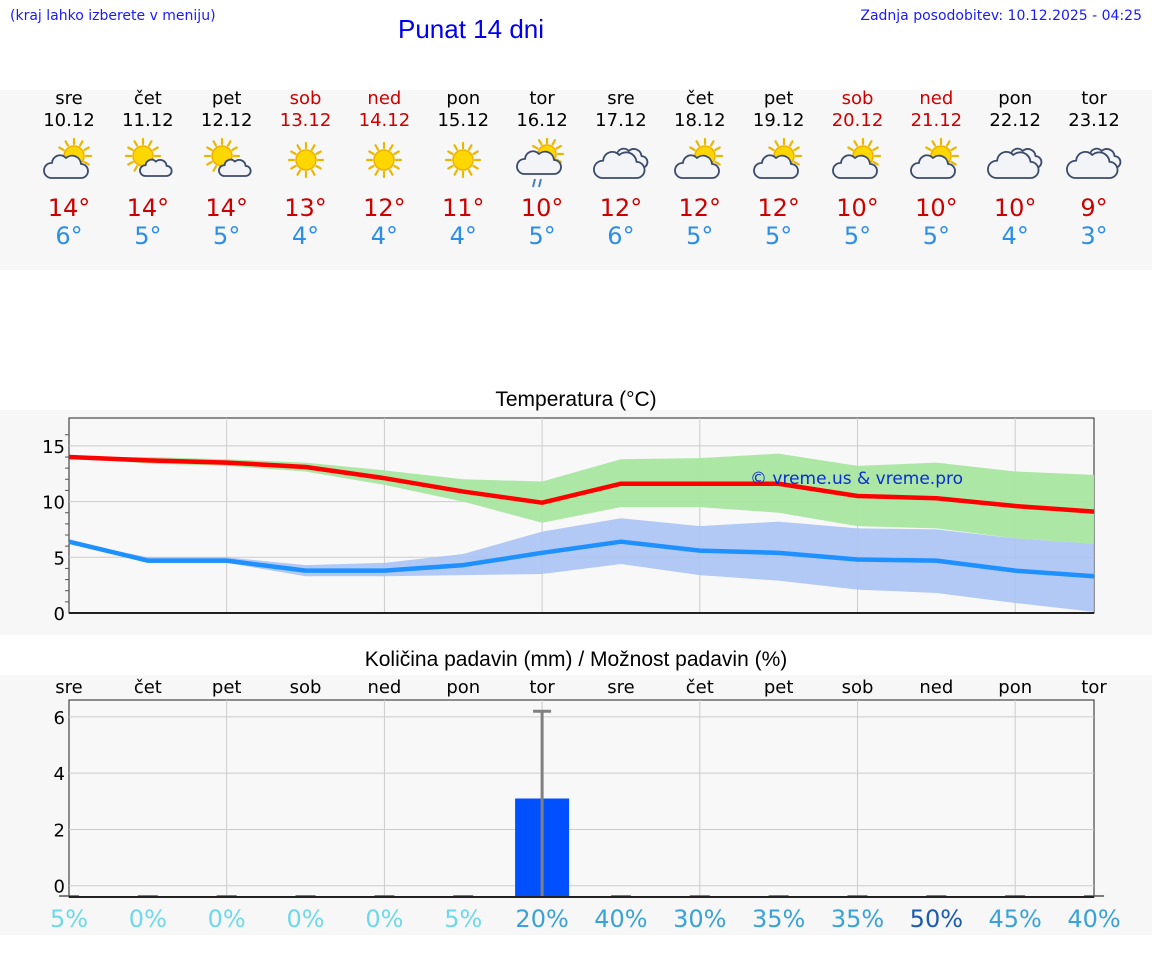  Describe the element at coordinates (384, 169) in the screenshot. I see `day-forecast: ned 14.12 12° 4°` at that location.